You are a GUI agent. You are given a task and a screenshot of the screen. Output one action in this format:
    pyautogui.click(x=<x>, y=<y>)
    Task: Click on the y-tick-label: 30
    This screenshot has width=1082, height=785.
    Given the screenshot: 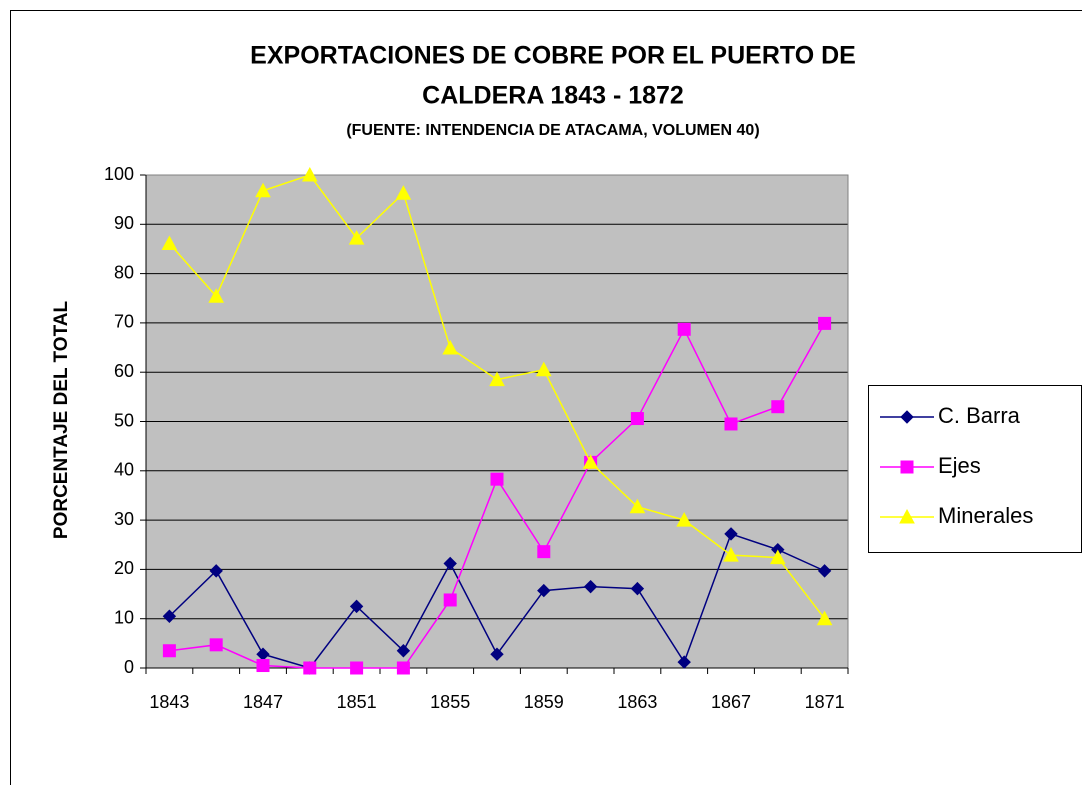 What is the action you would take?
    pyautogui.click(x=124, y=519)
    